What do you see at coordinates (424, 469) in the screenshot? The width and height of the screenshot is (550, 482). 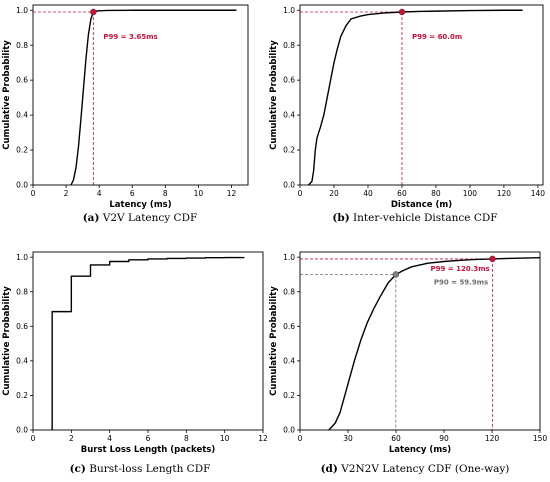 I see `caption-text: V2N2V Latency CDF (One-way)` at bounding box center [424, 469].